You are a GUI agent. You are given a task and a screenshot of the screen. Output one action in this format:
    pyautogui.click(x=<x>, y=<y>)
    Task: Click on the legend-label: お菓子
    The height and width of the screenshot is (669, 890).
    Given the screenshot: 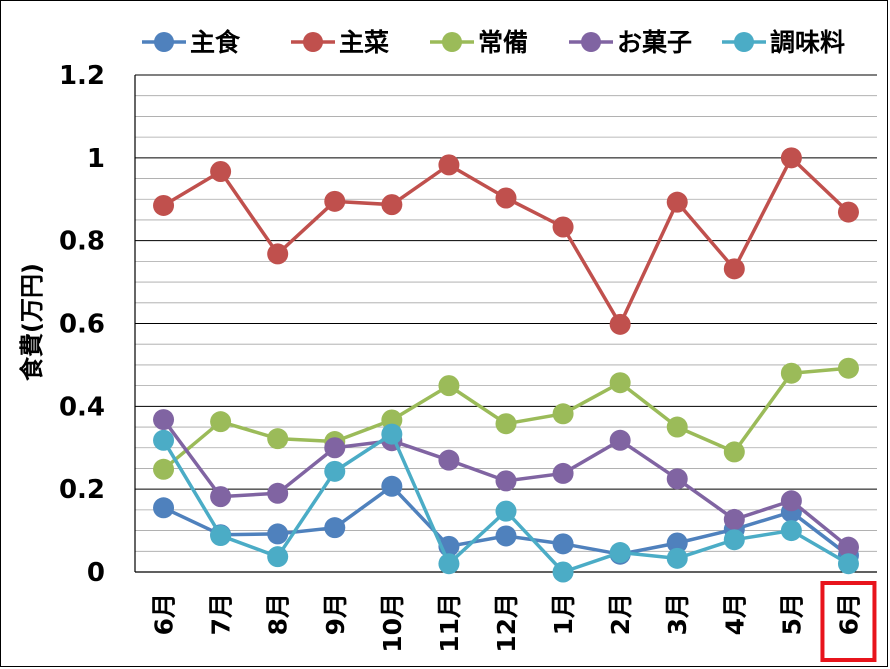 What is the action you would take?
    pyautogui.click(x=654, y=42)
    